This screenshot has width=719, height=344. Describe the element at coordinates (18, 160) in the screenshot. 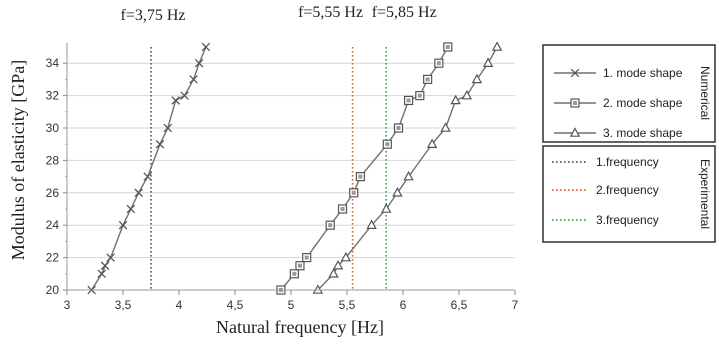

I see `y-axis-label: Modulus of elasticity [GPa]` at that location.